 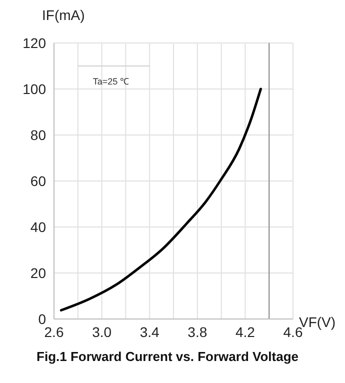 I want to click on y-tick-label: 120, so click(x=34, y=42).